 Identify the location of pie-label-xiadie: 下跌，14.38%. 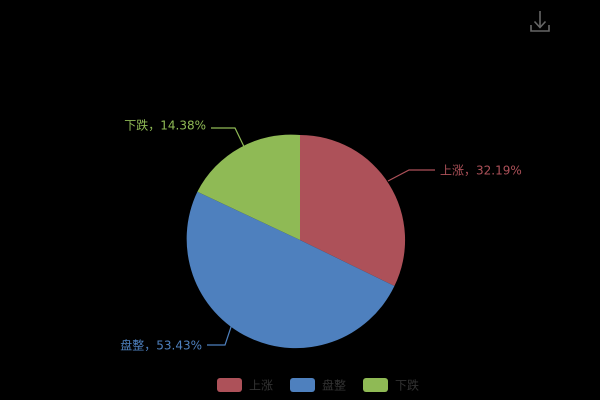
(187, 138).